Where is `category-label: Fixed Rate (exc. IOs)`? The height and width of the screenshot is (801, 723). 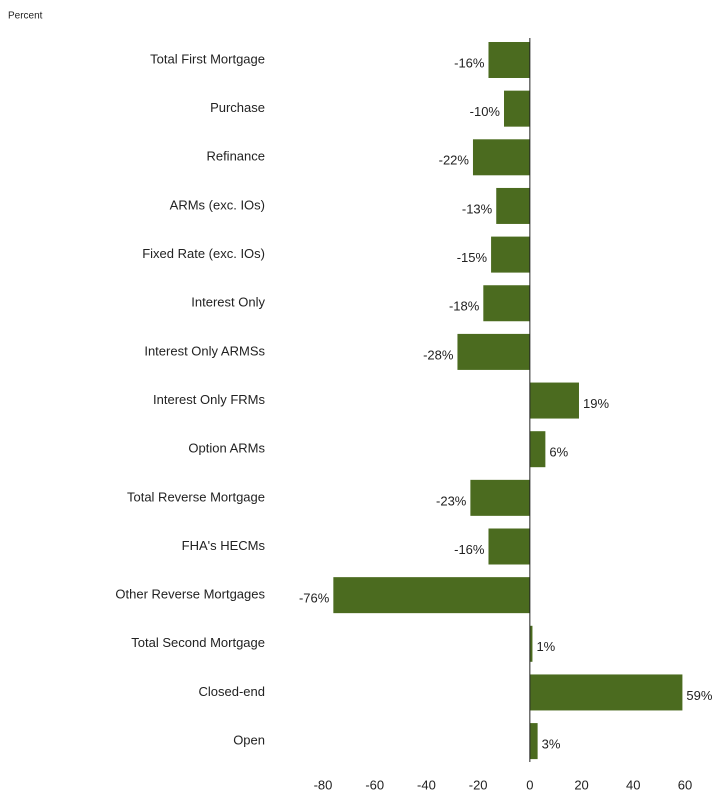
category-label: Fixed Rate (exc. IOs) is located at coordinates (203, 253).